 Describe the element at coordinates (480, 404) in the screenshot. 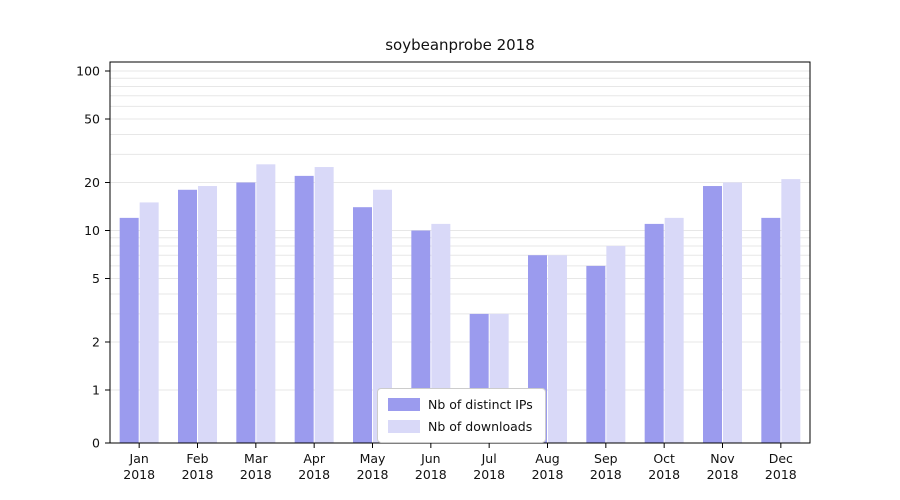

I see `legend-label-distinct-ips: Nb of distinct IPs` at that location.